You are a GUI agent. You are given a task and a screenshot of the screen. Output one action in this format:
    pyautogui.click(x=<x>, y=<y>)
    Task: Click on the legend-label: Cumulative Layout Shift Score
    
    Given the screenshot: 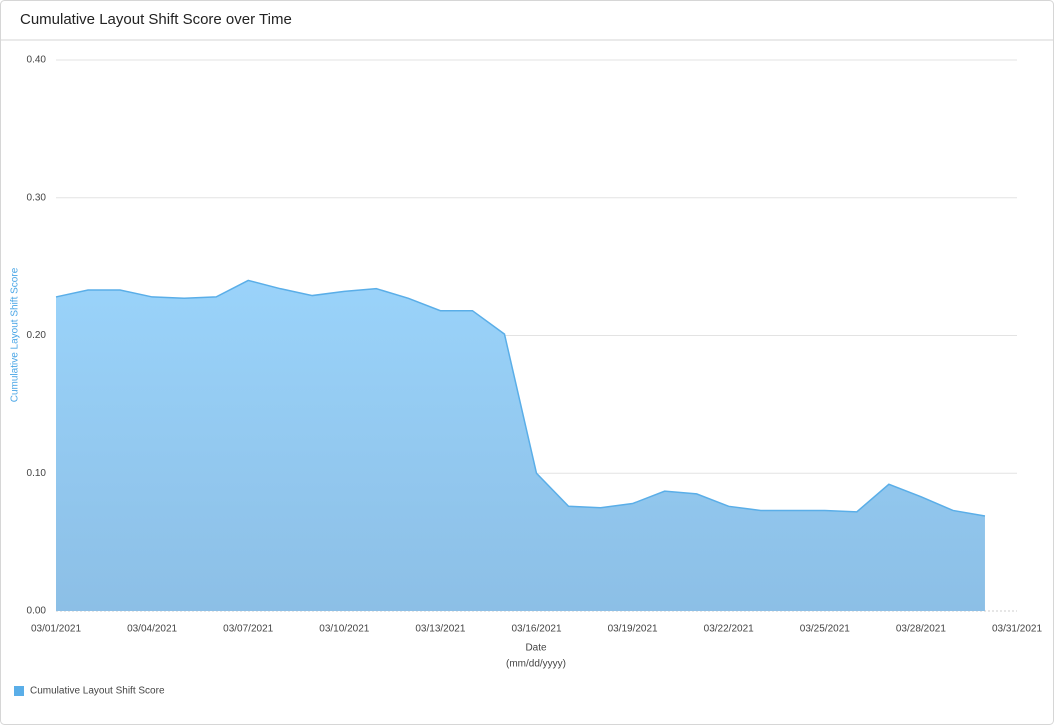 What is the action you would take?
    pyautogui.click(x=97, y=691)
    